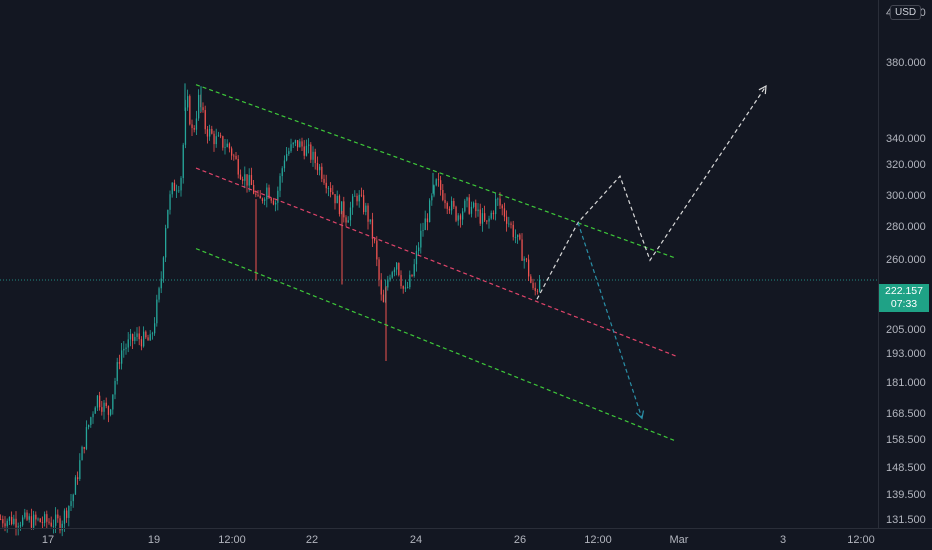 The width and height of the screenshot is (932, 550). I want to click on y-tick-label: 340.000, so click(906, 139).